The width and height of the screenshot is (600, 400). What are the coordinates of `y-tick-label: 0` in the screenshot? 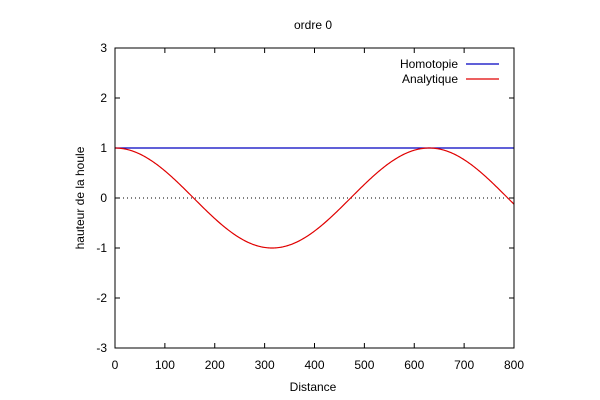 It's located at (103, 198).